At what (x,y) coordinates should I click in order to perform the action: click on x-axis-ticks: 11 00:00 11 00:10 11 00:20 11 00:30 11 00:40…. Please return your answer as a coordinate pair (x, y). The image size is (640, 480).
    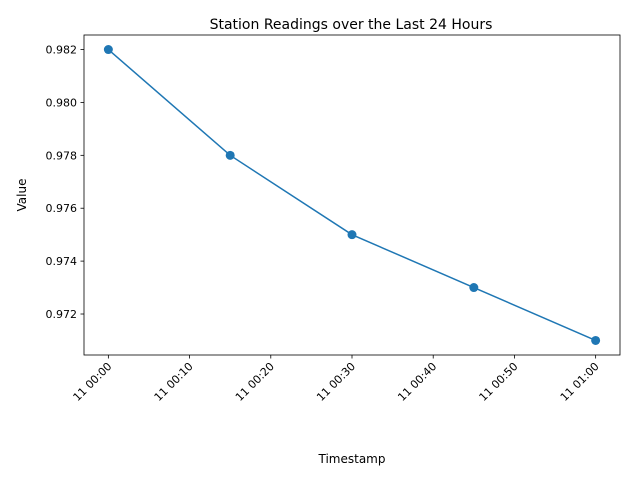
    Looking at the image, I should click on (336, 379).